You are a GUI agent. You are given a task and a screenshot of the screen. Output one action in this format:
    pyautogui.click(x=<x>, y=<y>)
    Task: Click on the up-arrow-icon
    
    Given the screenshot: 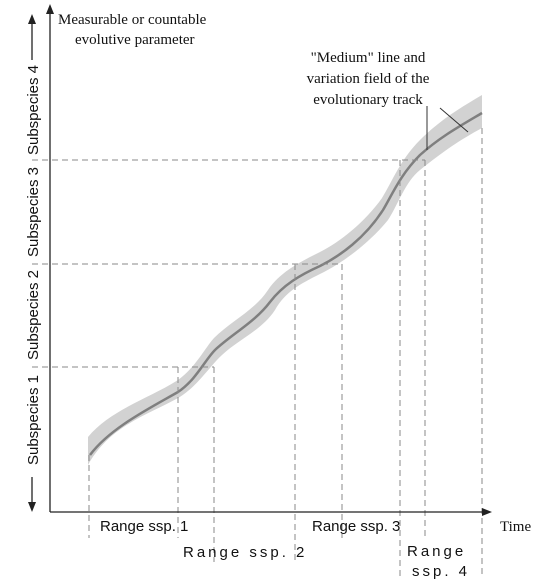 What is the action you would take?
    pyautogui.click(x=32, y=19)
    